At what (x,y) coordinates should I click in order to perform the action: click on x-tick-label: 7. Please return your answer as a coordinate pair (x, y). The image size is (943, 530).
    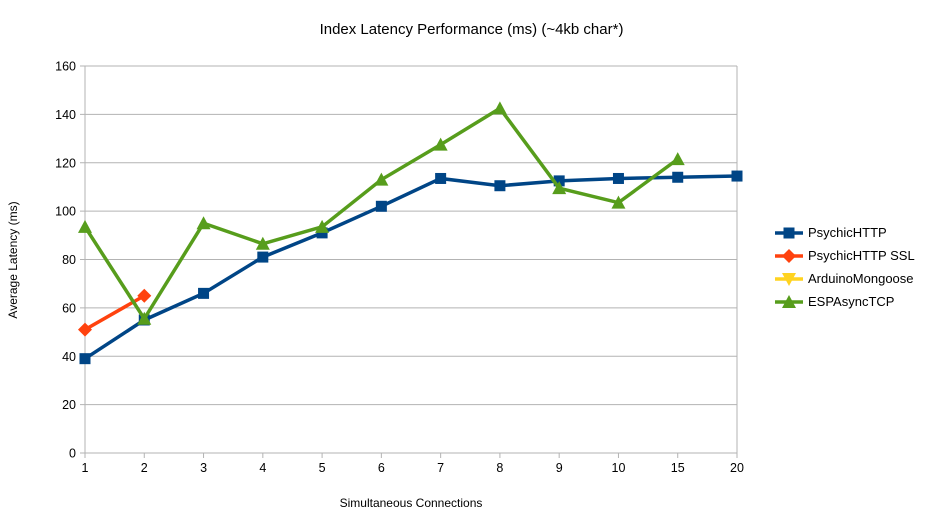
    Looking at the image, I should click on (440, 468).